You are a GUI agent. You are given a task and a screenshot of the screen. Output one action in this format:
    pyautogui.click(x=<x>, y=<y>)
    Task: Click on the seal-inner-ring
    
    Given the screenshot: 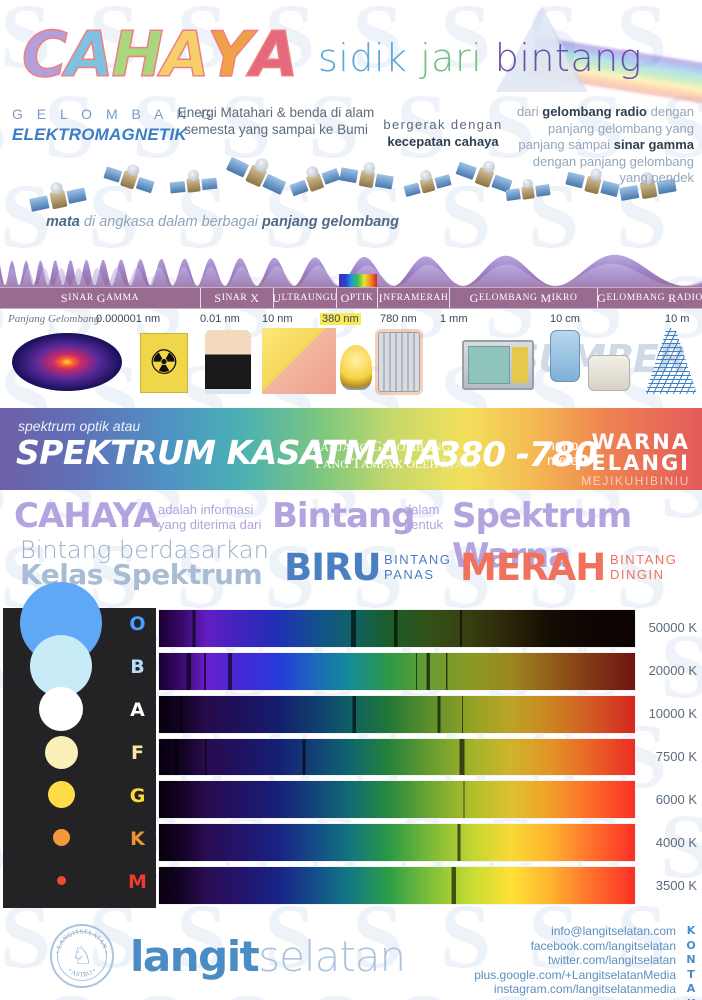 What is the action you would take?
    pyautogui.click(x=82, y=956)
    